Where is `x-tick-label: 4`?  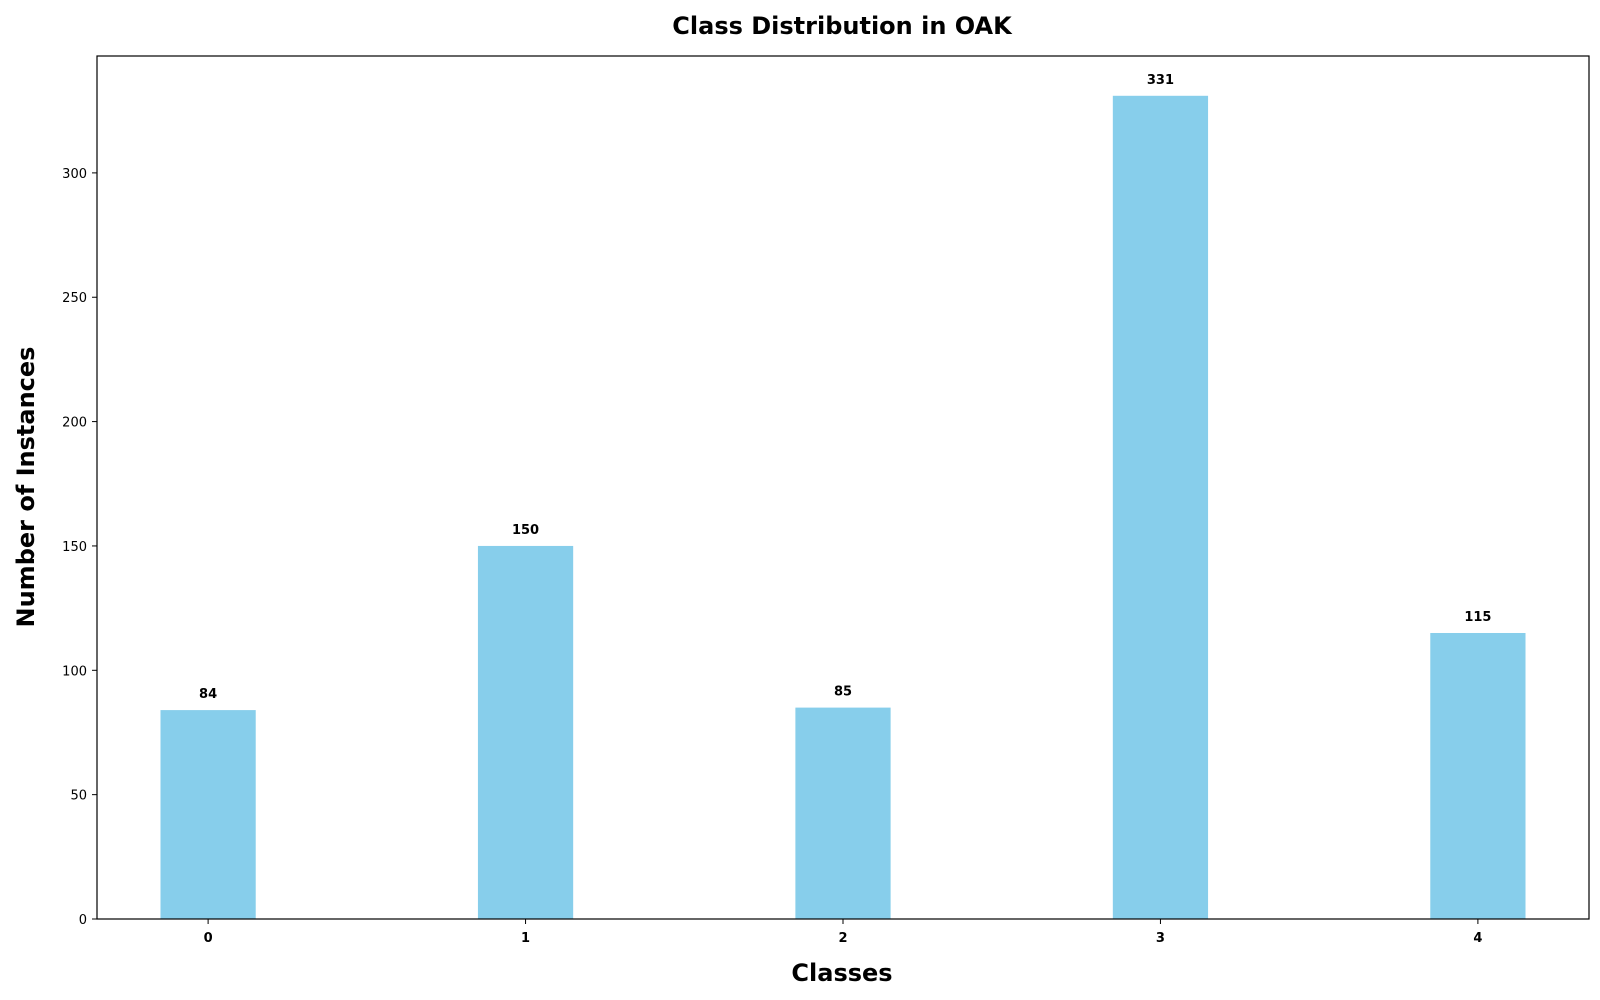 x-tick-label: 4 is located at coordinates (1477, 938).